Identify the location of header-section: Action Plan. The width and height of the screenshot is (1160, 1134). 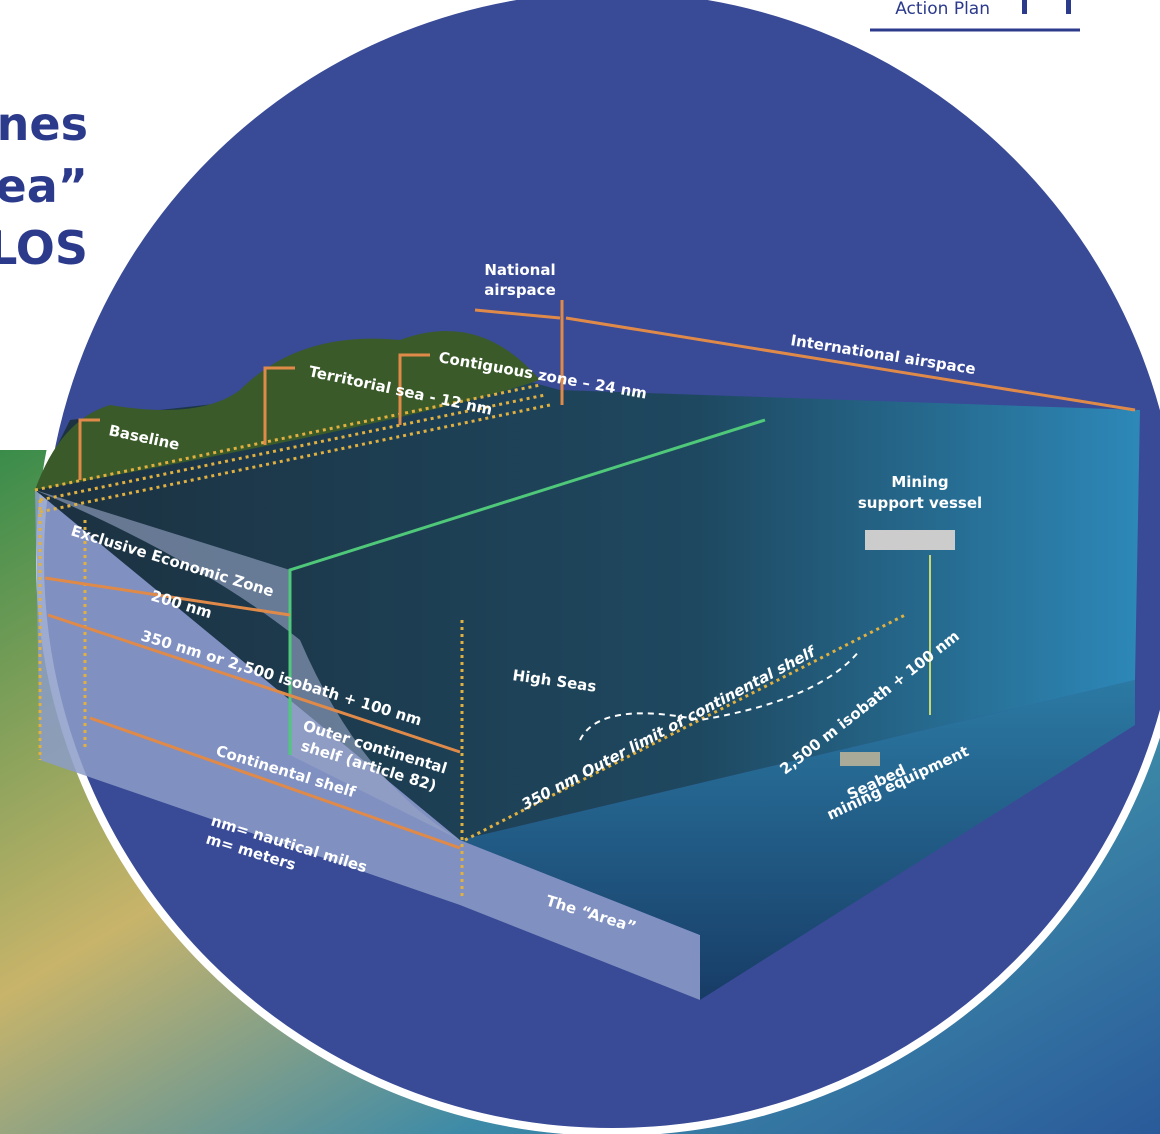
(942, 9).